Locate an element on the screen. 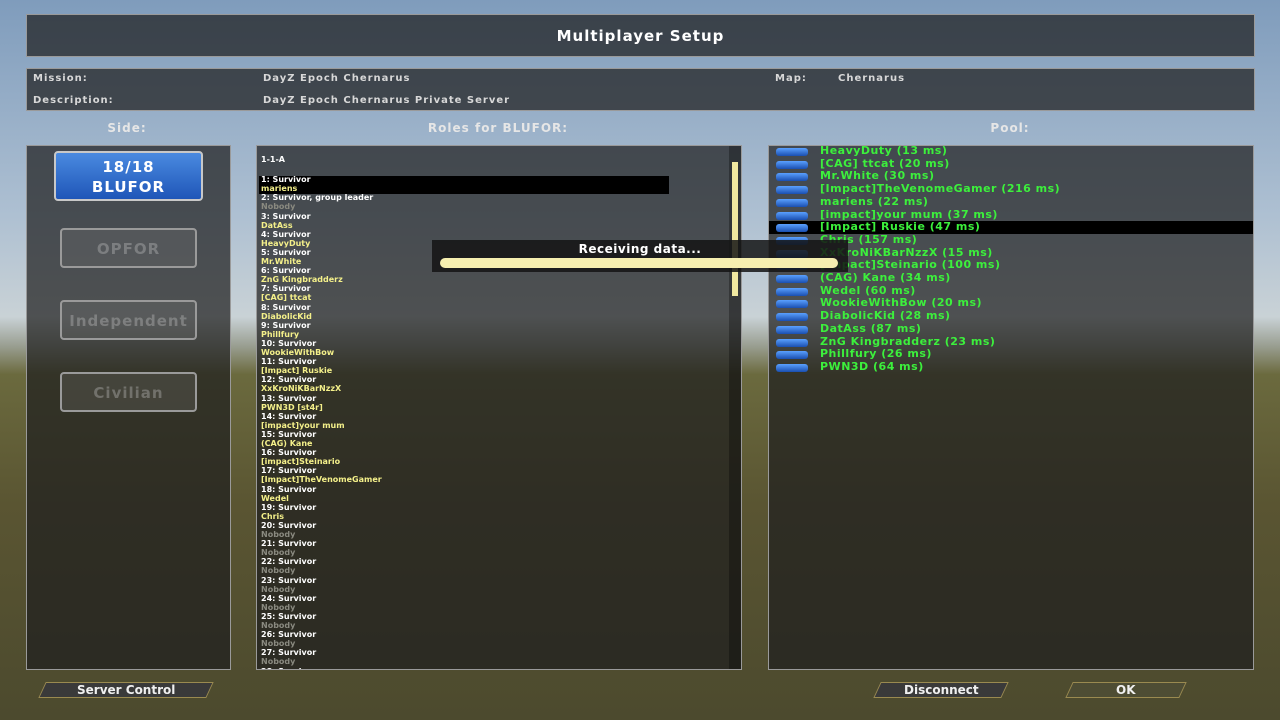  role-slot: 10: Survivor is located at coordinates (289, 343).